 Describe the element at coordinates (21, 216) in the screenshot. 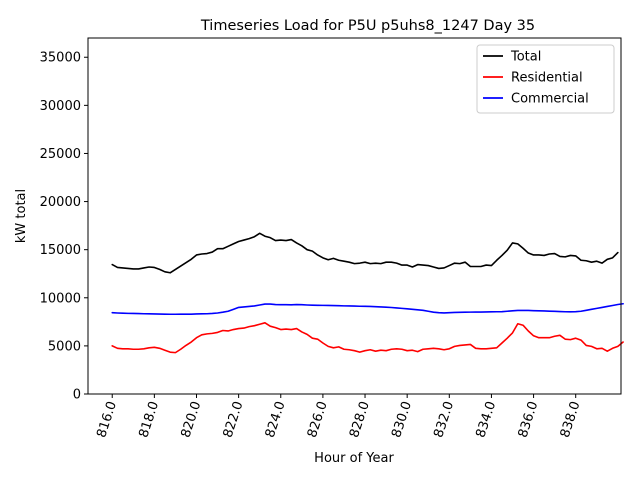

I see `y-axis-label: kW total` at that location.